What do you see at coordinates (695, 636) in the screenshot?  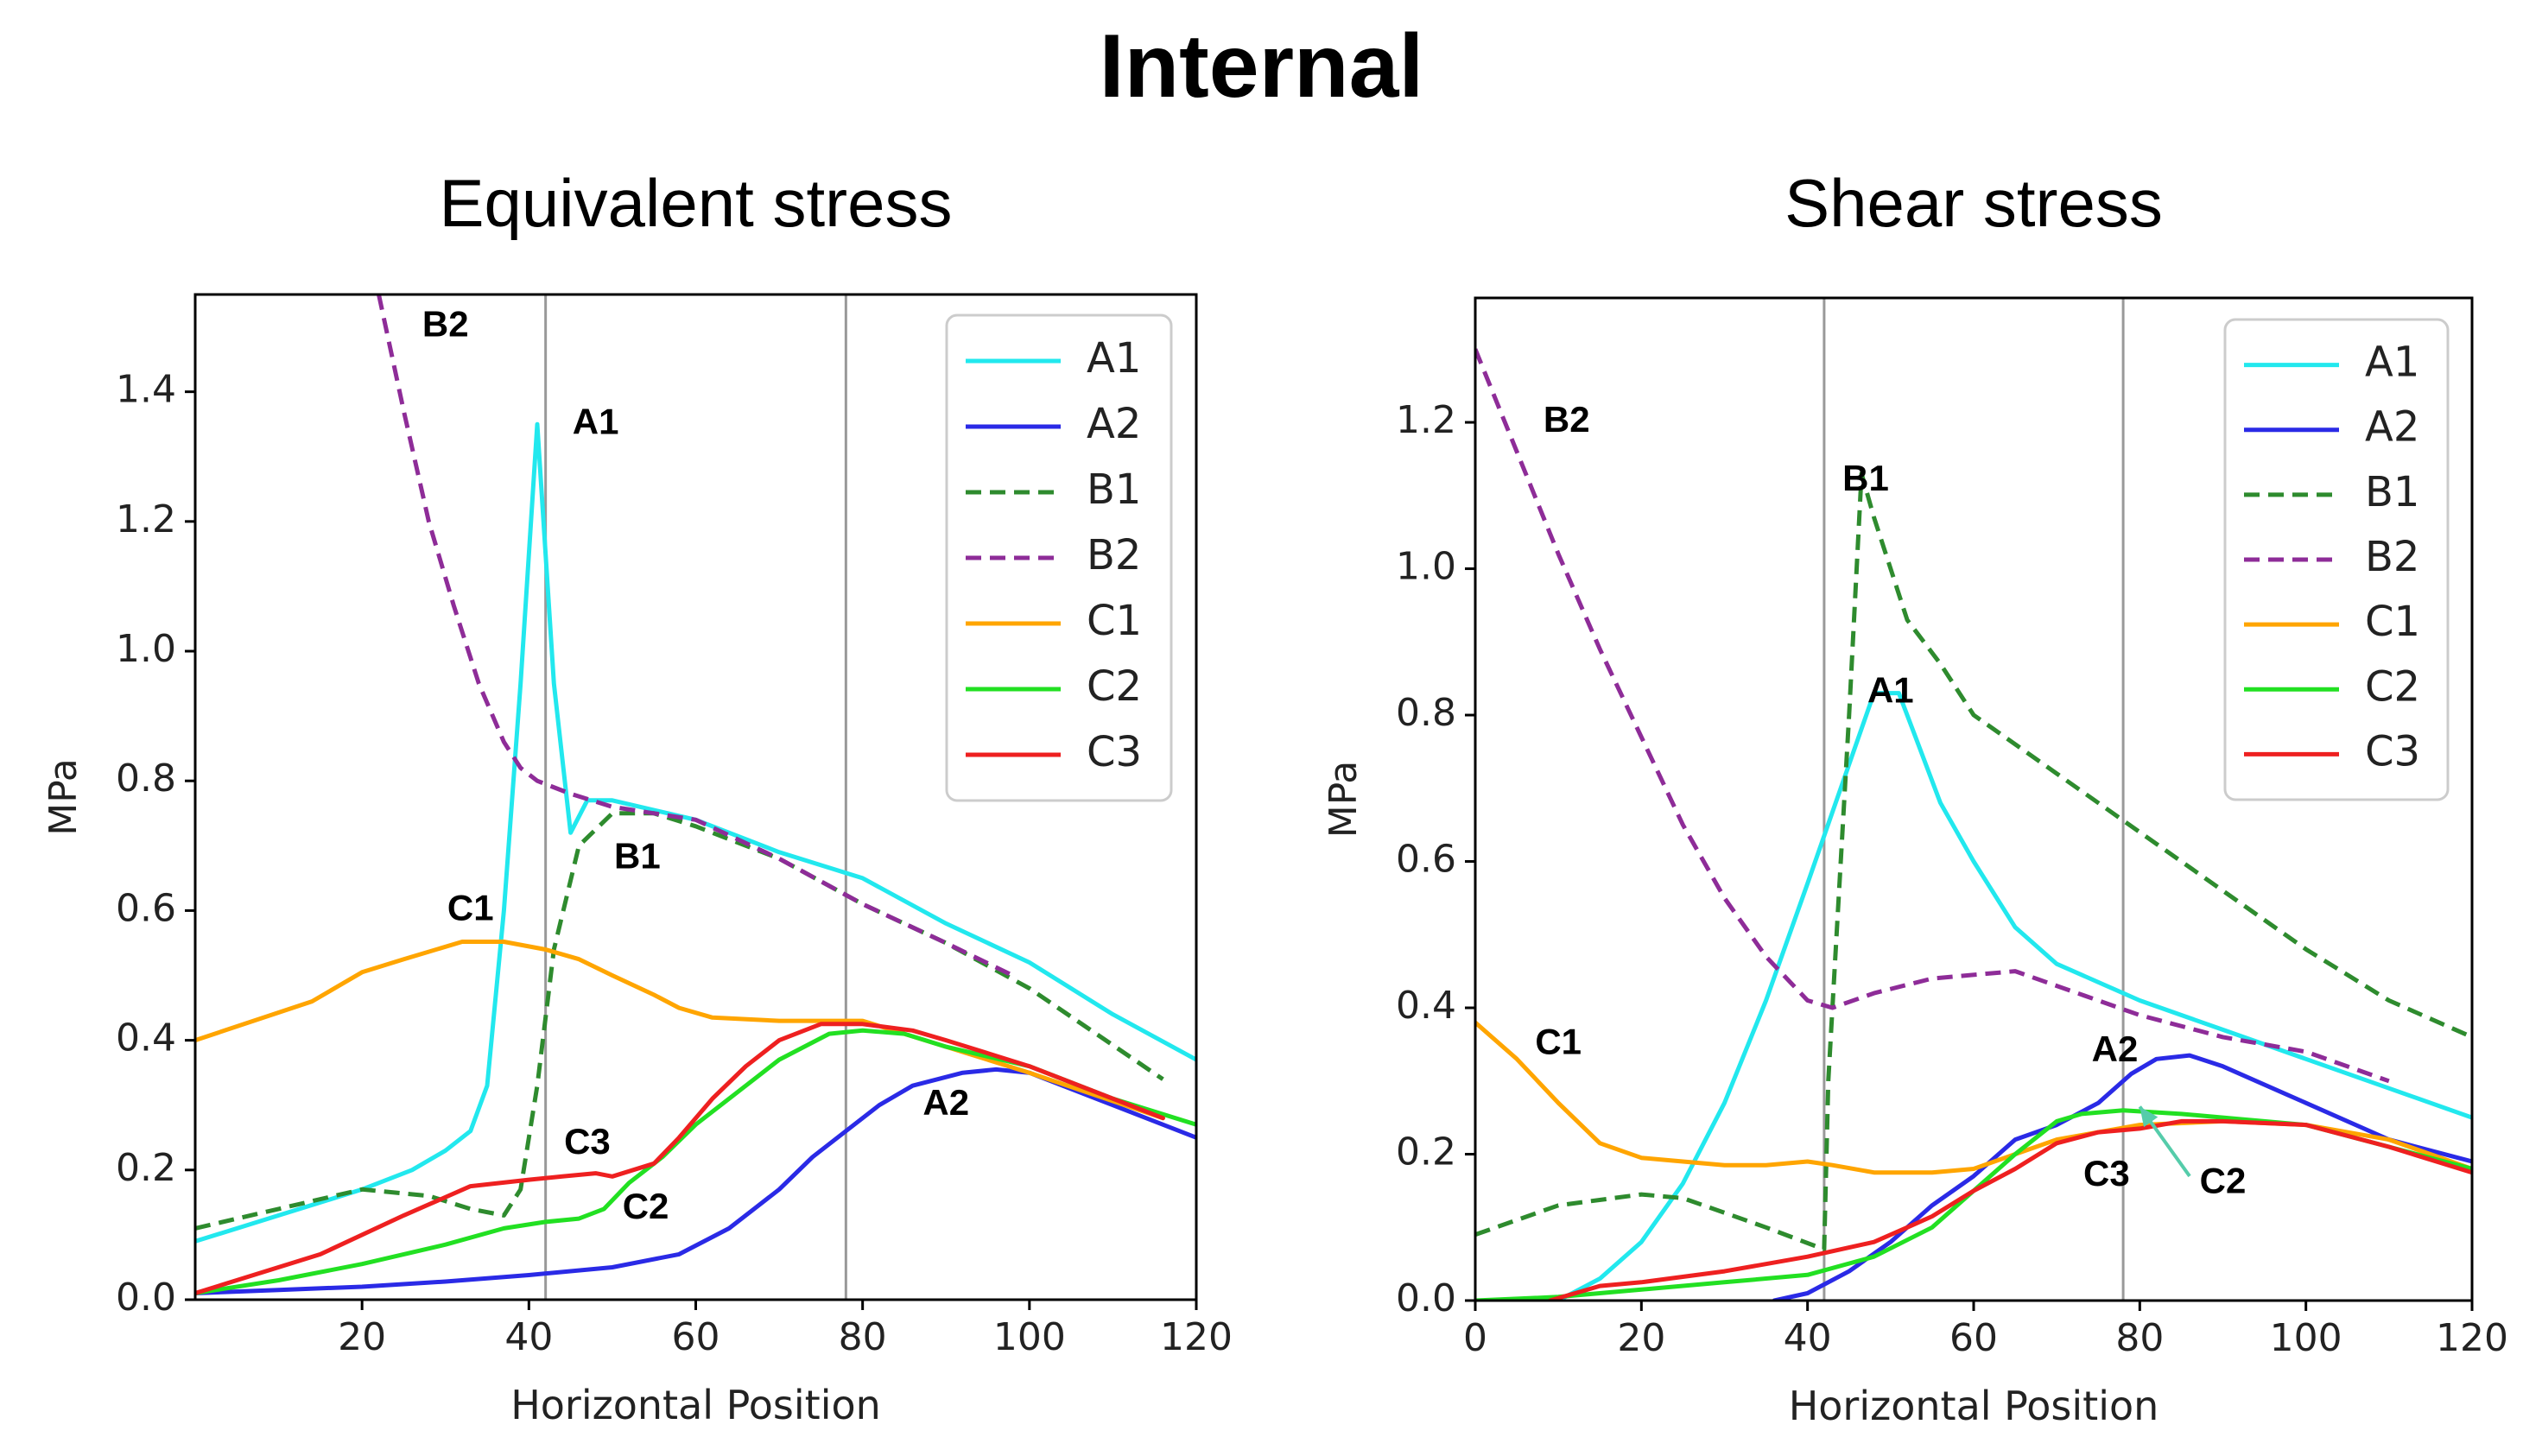 I see `series-line-b2` at bounding box center [695, 636].